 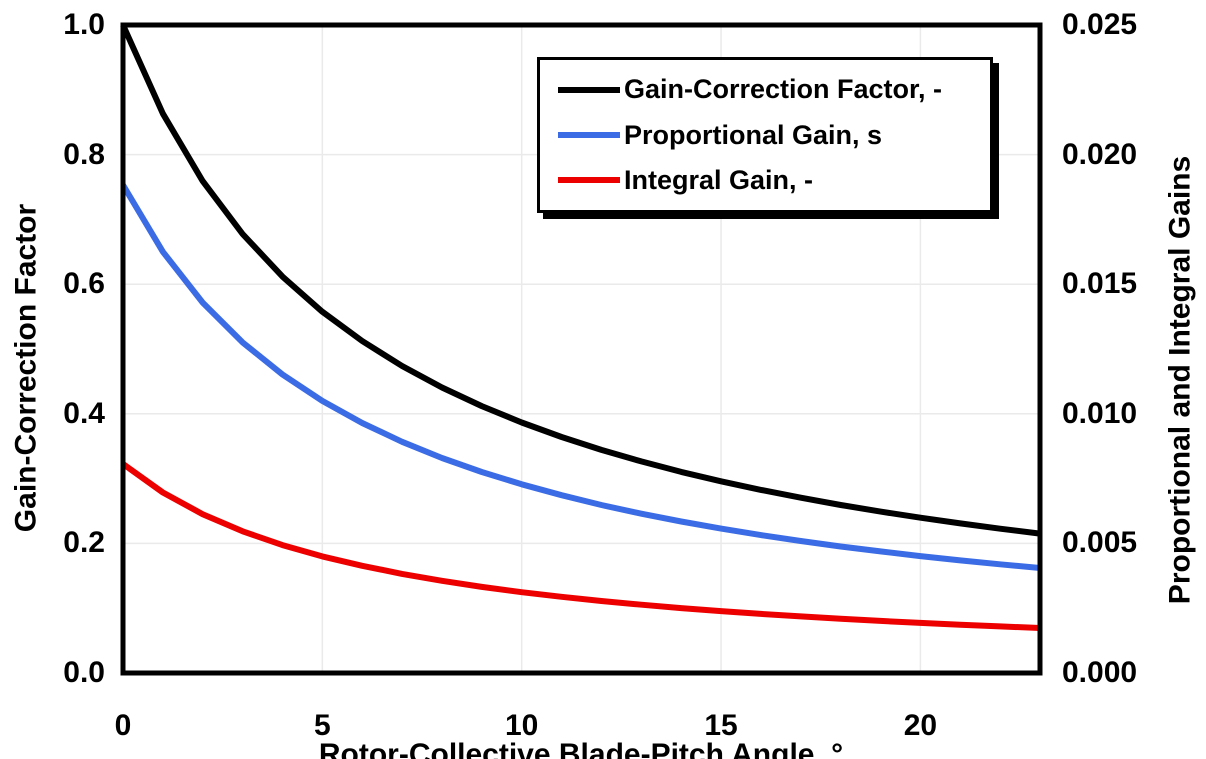 I want to click on left-y-tick-label: 1.0, so click(x=84, y=24).